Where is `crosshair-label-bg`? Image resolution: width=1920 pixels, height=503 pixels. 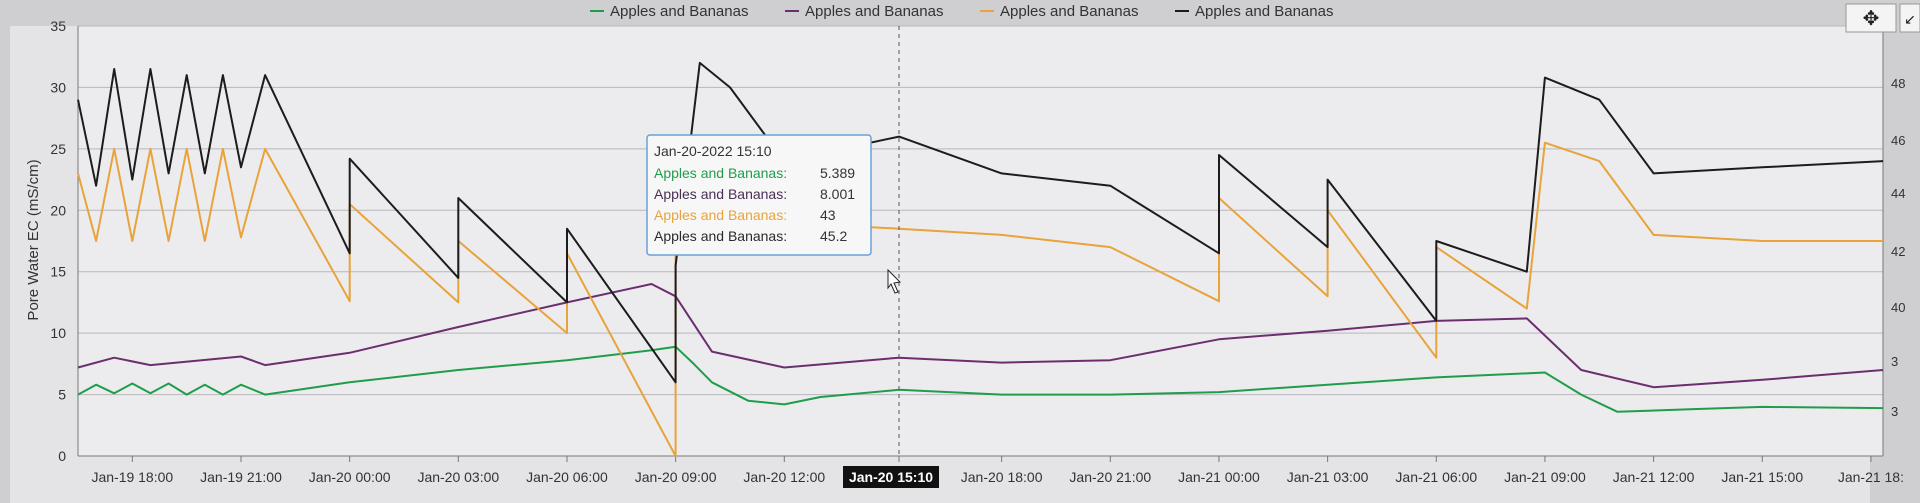 crosshair-label-bg is located at coordinates (891, 477).